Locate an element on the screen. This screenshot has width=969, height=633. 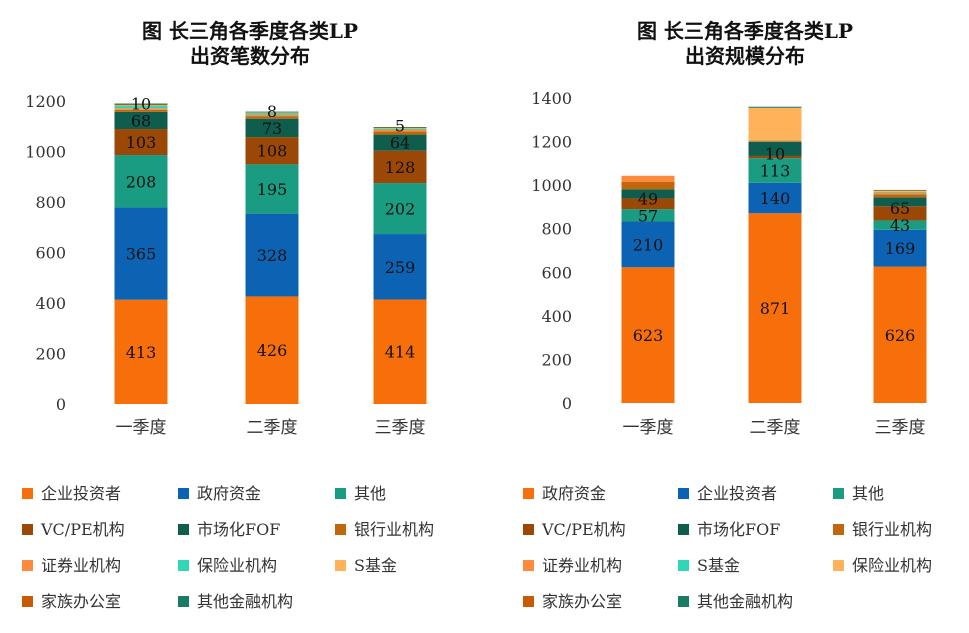
data-label: 113 is located at coordinates (775, 170).